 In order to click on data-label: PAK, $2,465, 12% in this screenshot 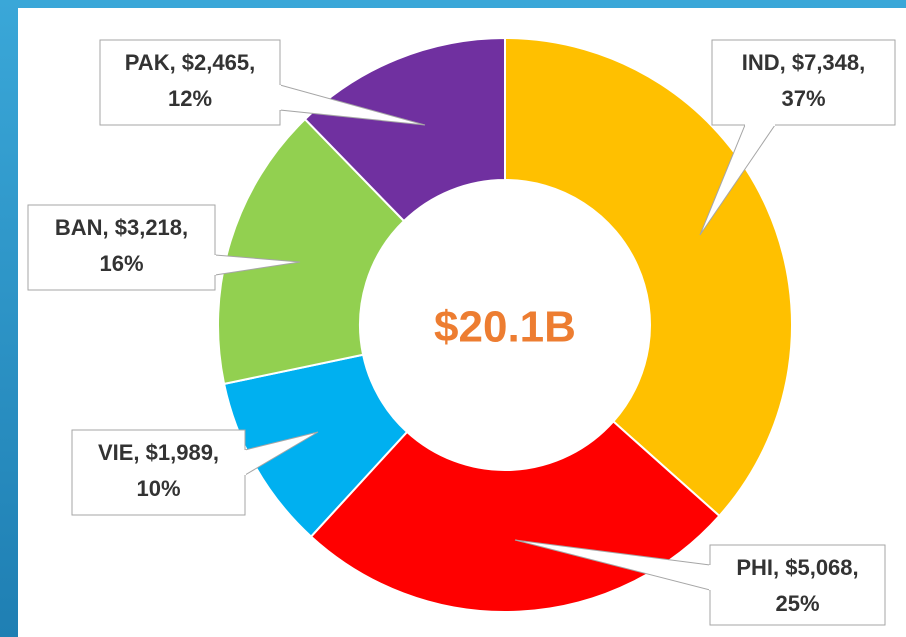, I will do `click(262, 82)`.